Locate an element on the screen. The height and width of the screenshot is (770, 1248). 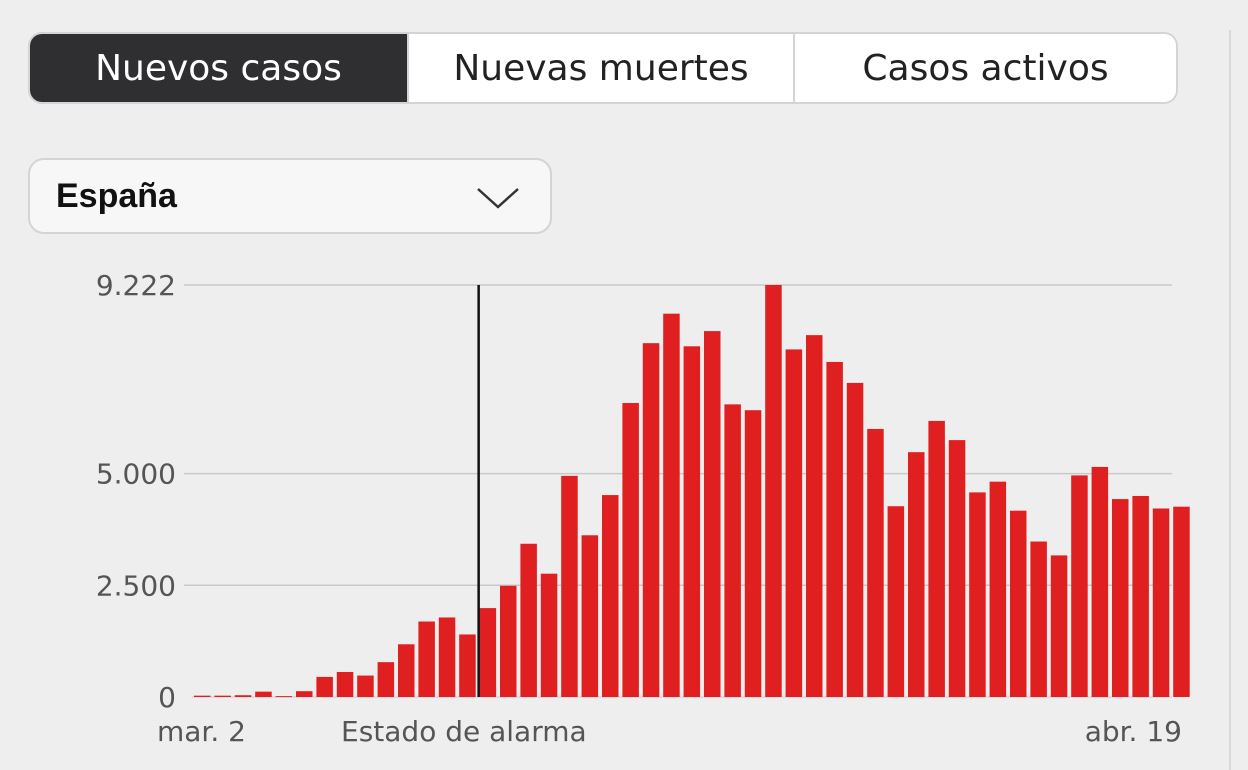
chevron-down-icon is located at coordinates (498, 198).